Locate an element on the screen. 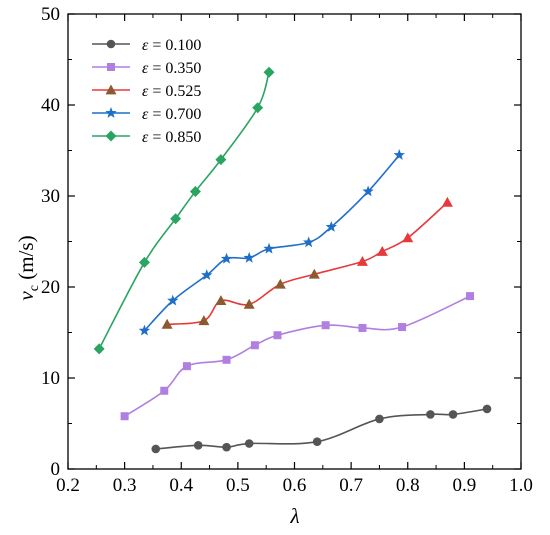  legend-label: ε = 0.700 is located at coordinates (171, 114).